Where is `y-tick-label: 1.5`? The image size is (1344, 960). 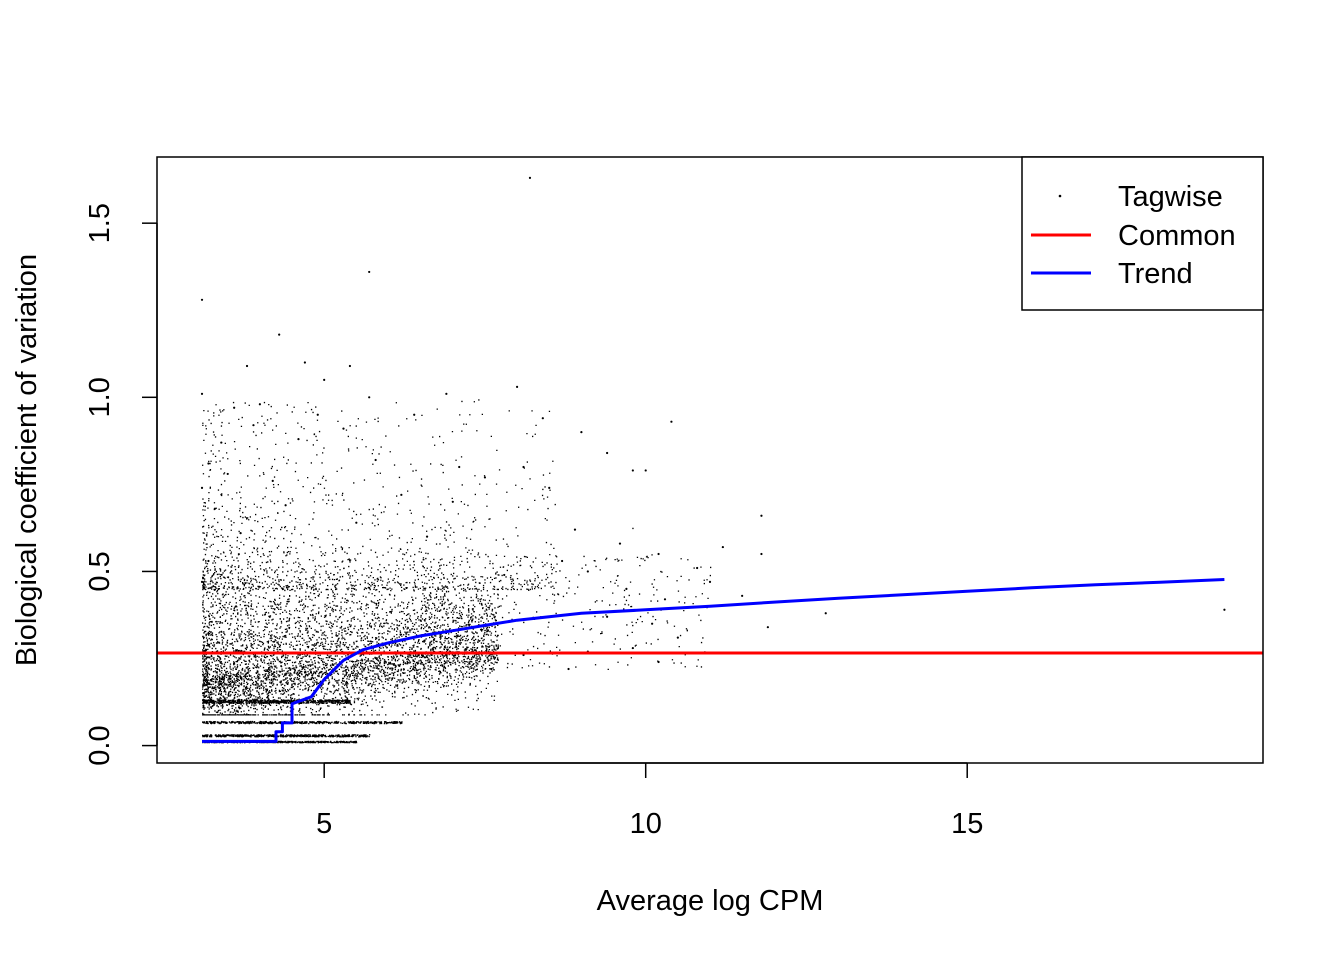
y-tick-label: 1.5 is located at coordinates (100, 223).